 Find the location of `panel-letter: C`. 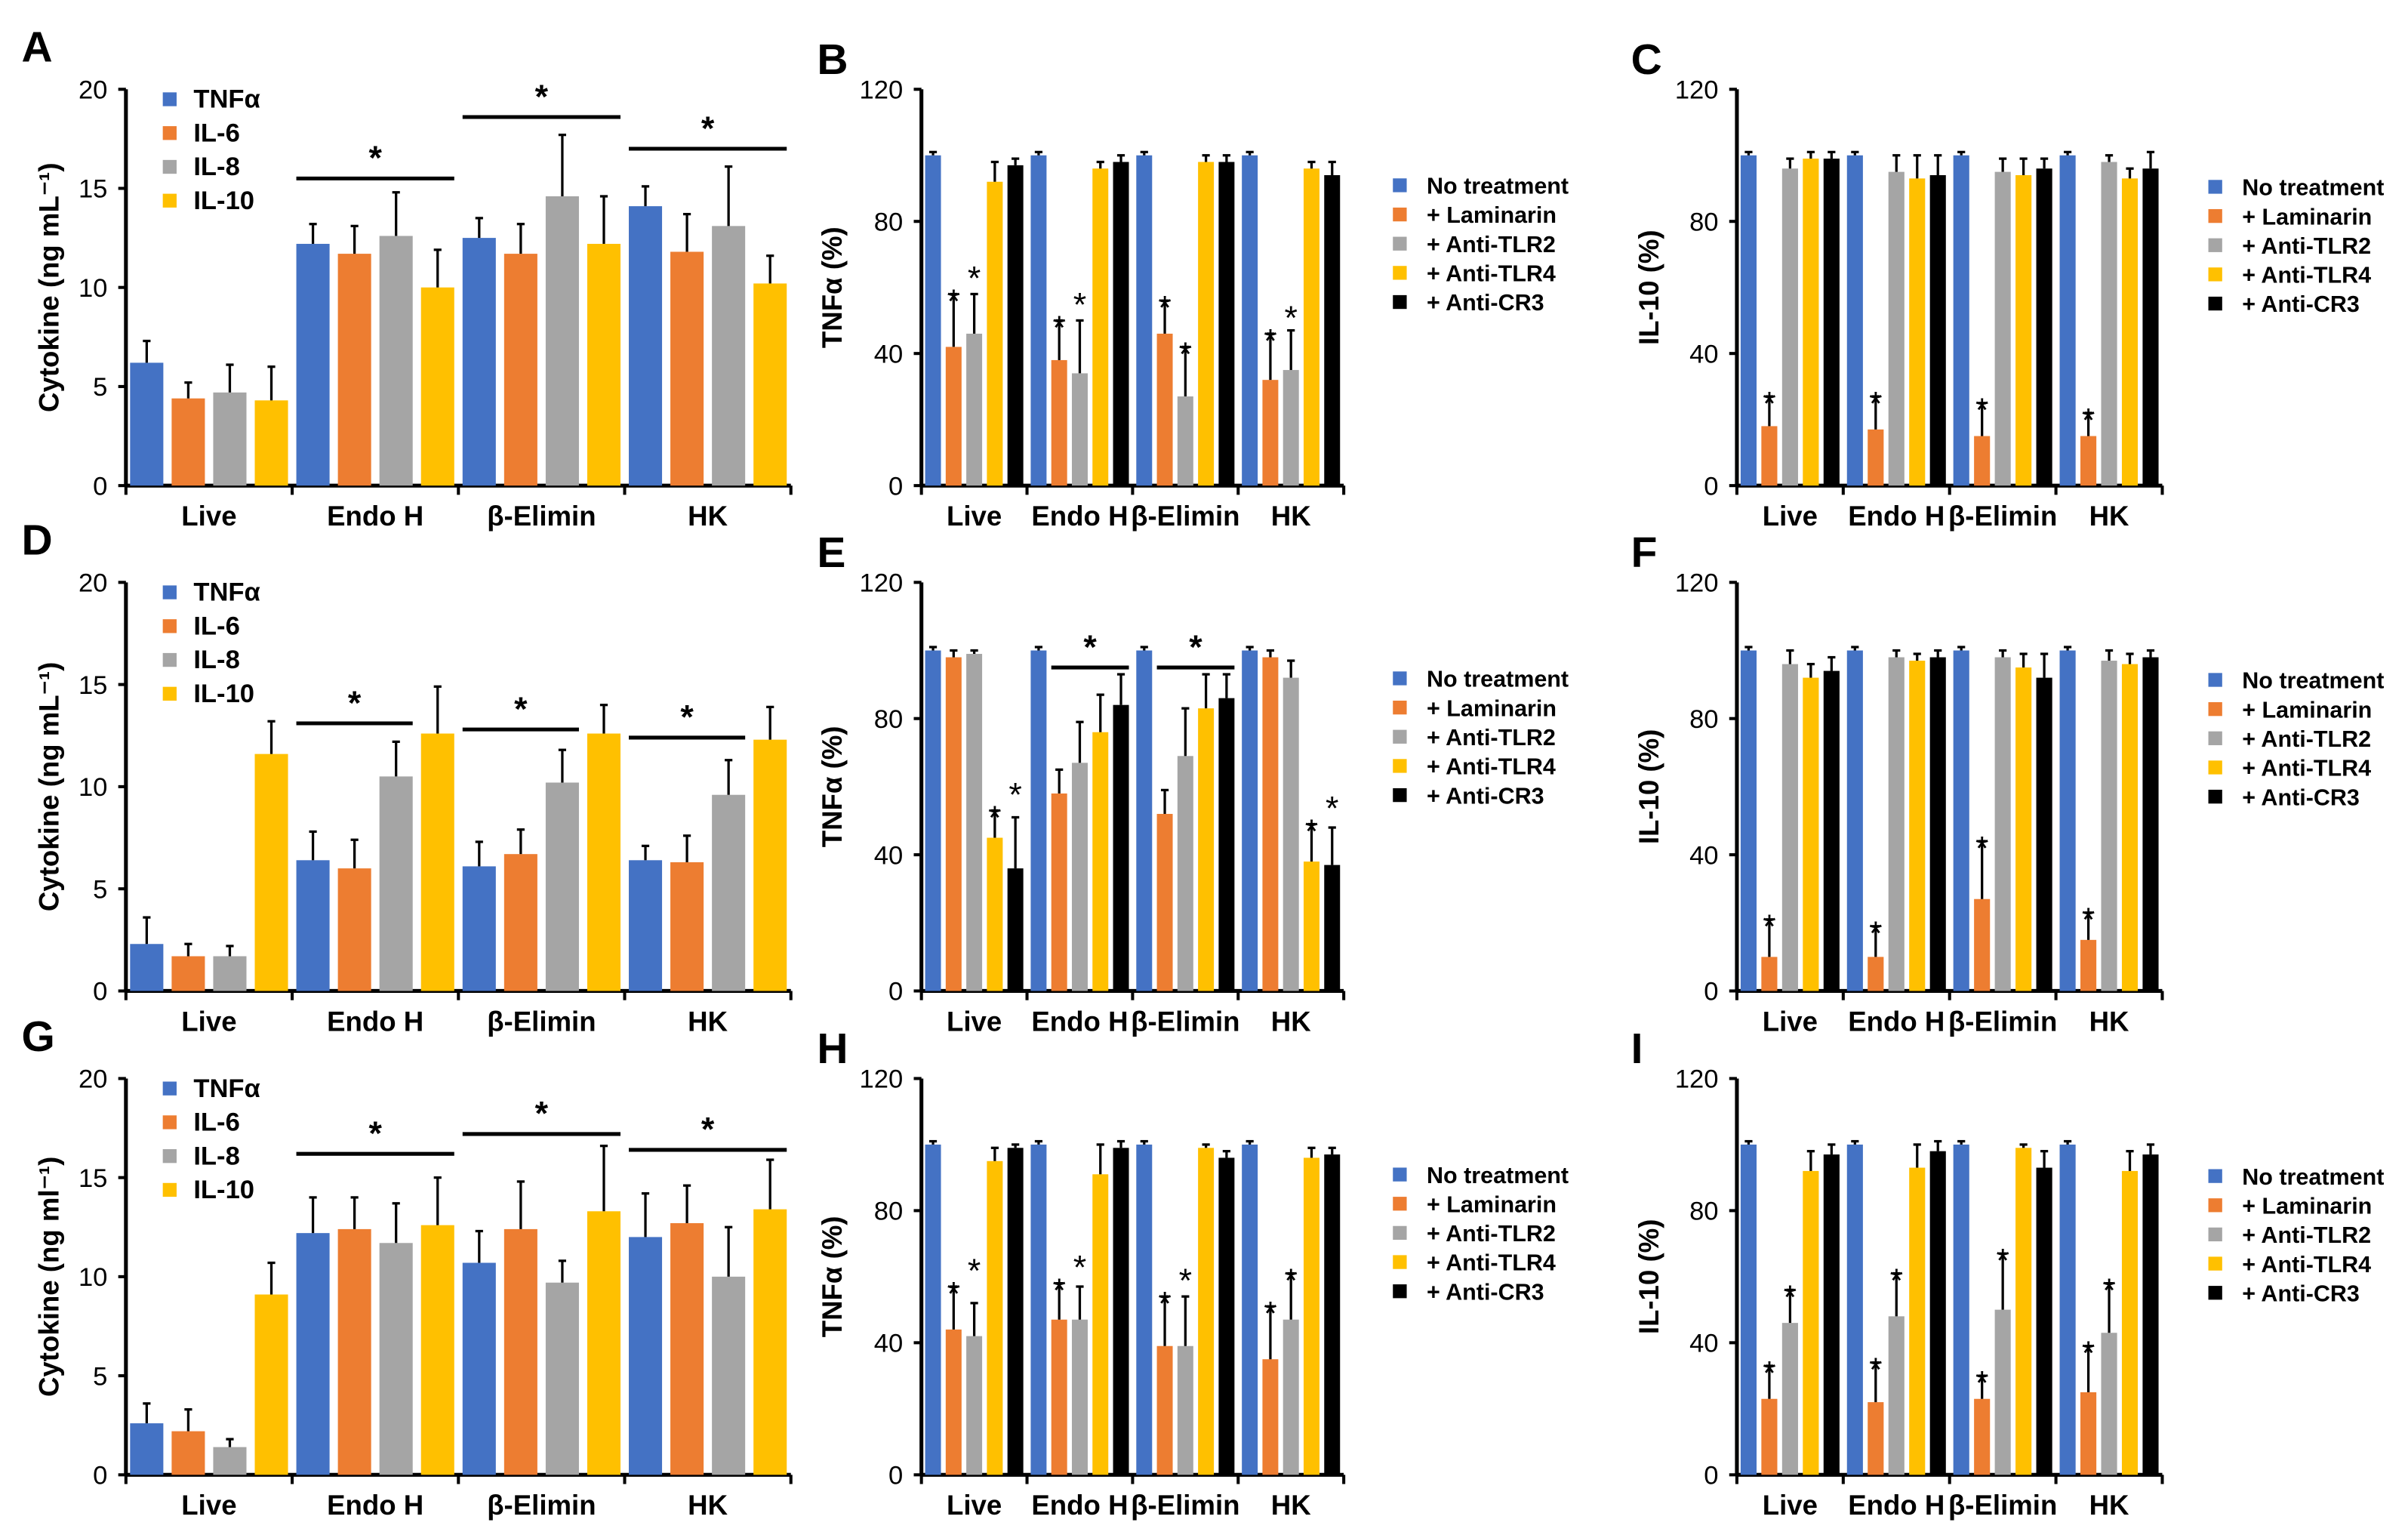

panel-letter: C is located at coordinates (1646, 59).